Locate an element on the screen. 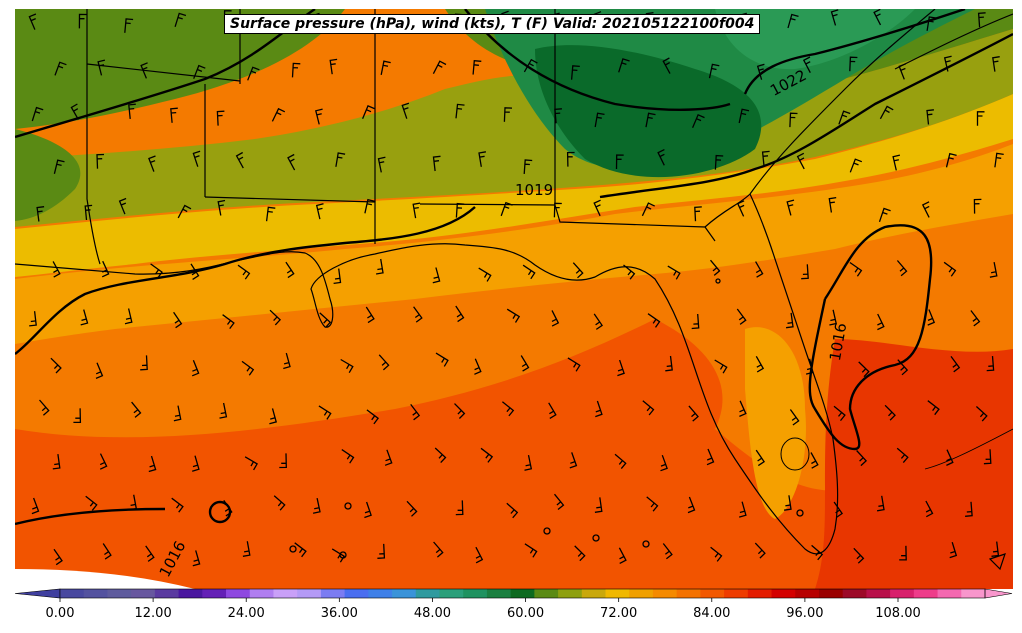  colorbar-tick-label: 48.00 is located at coordinates (432, 613).